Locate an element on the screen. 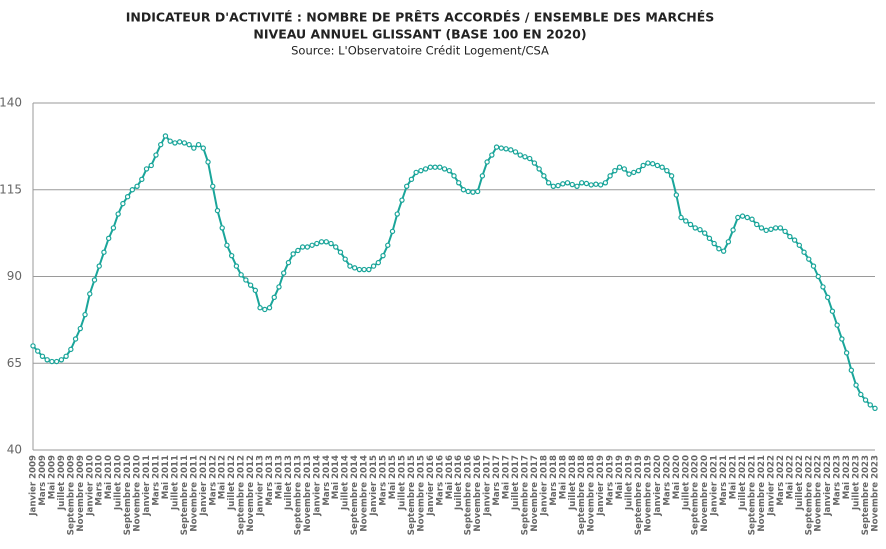  x-tick-label: Novembre 2011 is located at coordinates (194, 493).